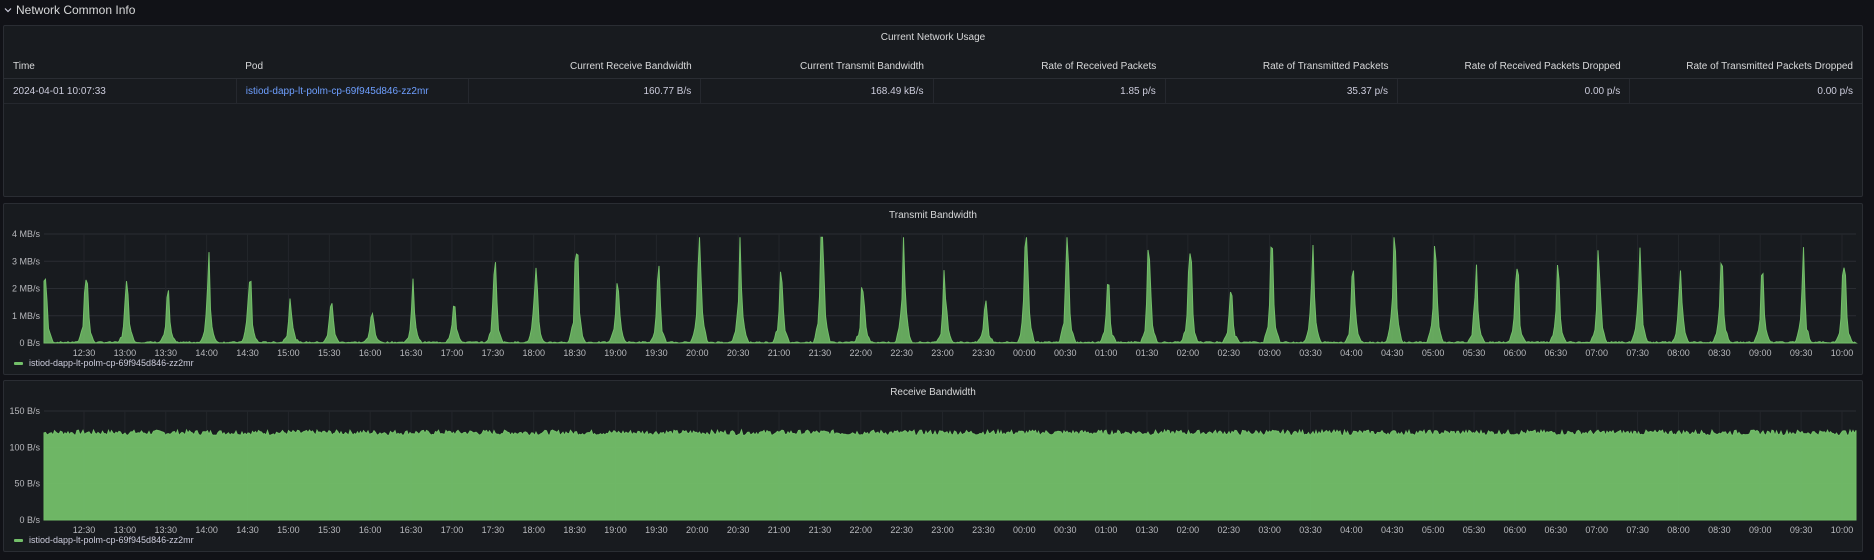 This screenshot has width=1874, height=560. I want to click on y-tick-label: 100 B/s, so click(24, 447).